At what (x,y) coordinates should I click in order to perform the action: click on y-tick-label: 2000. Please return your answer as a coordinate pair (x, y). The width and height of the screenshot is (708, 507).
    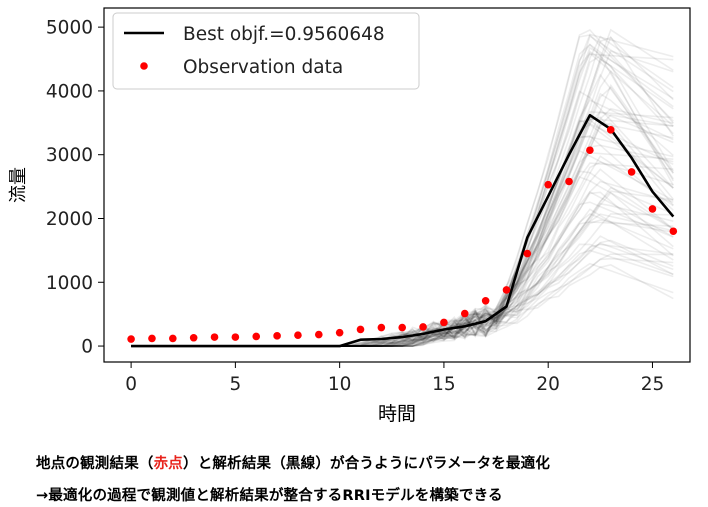
    Looking at the image, I should click on (69, 219).